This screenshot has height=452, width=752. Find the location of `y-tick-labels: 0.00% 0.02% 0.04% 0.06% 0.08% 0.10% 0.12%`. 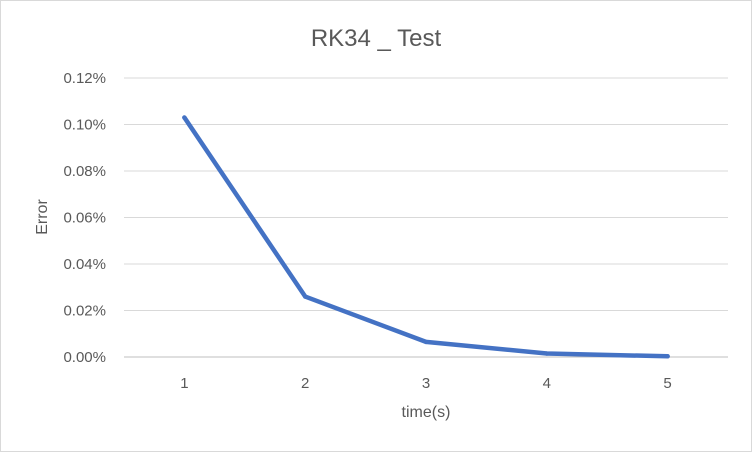

y-tick-labels: 0.00% 0.02% 0.04% 0.06% 0.08% 0.10% 0.12% is located at coordinates (84, 218).